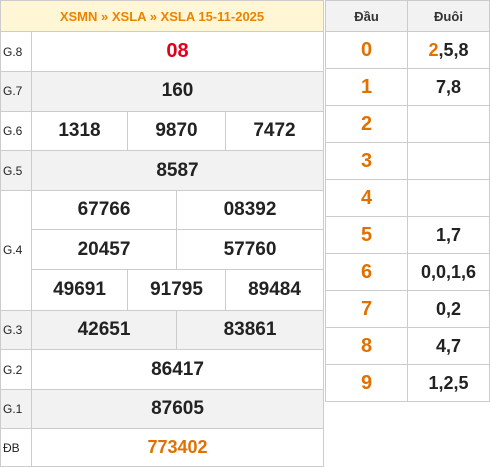 The height and width of the screenshot is (467, 490). Describe the element at coordinates (177, 447) in the screenshot. I see `prize-special-value: 773402` at that location.